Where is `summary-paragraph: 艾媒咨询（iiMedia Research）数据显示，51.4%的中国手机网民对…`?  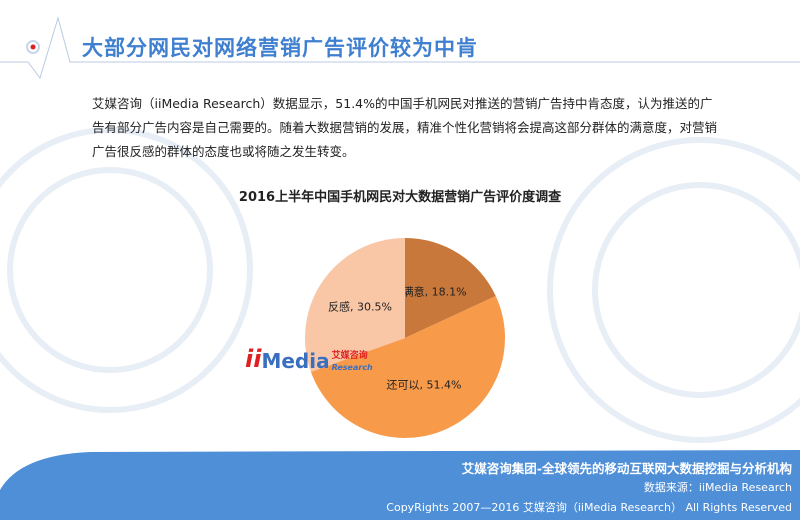
summary-paragraph: 艾媒咨询（iiMedia Research）数据显示，51.4%的中国手机网民对… is located at coordinates (405, 127).